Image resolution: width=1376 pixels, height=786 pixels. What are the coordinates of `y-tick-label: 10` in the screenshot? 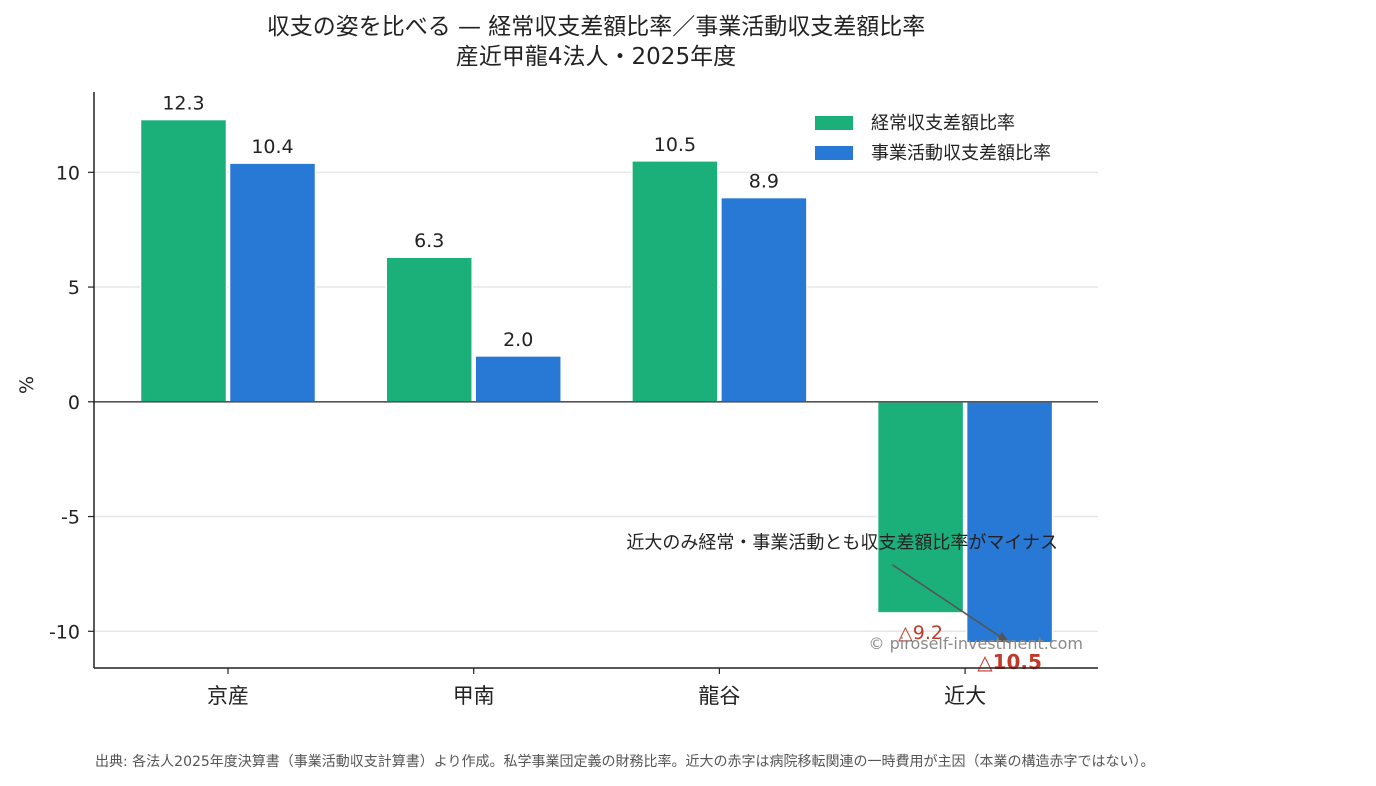 It's located at (68, 173).